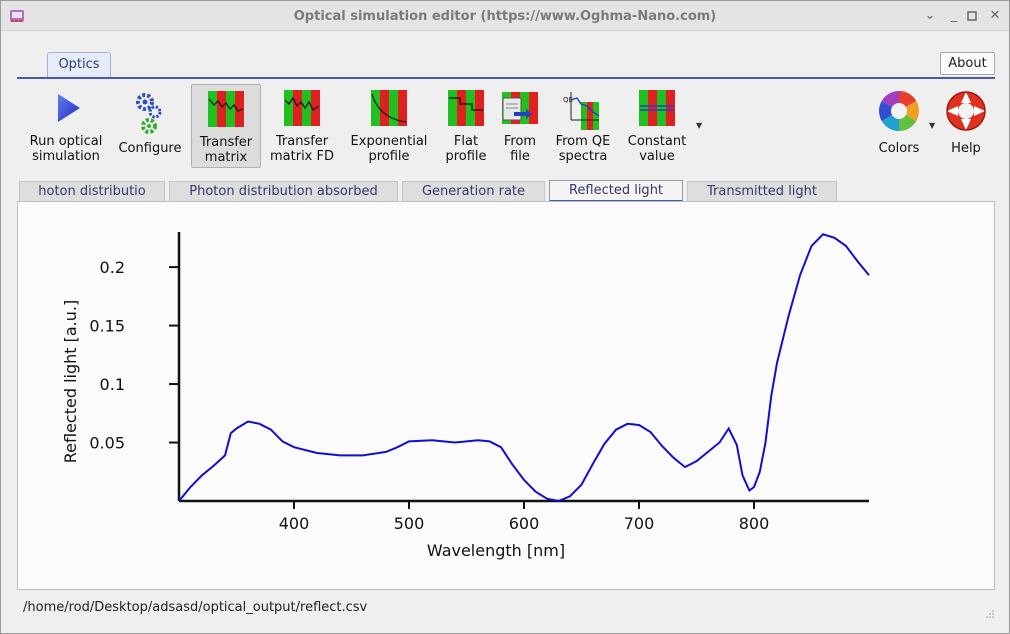  Describe the element at coordinates (699, 125) in the screenshot. I see `toolbar-more-arrow-icon: ▼` at that location.